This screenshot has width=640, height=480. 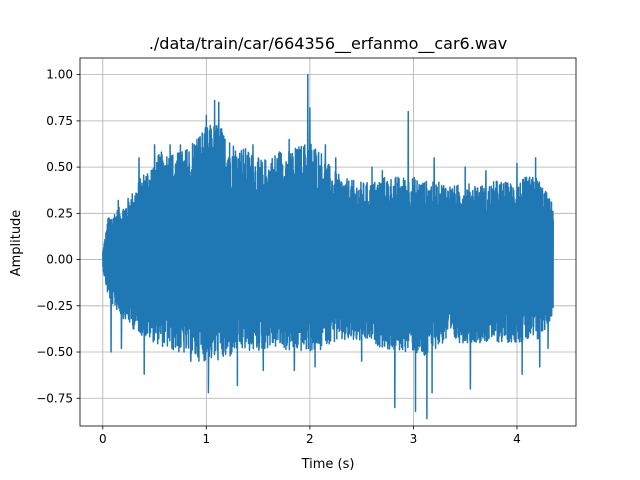 What do you see at coordinates (16, 243) in the screenshot?
I see `y-axis-label: Amplitude` at bounding box center [16, 243].